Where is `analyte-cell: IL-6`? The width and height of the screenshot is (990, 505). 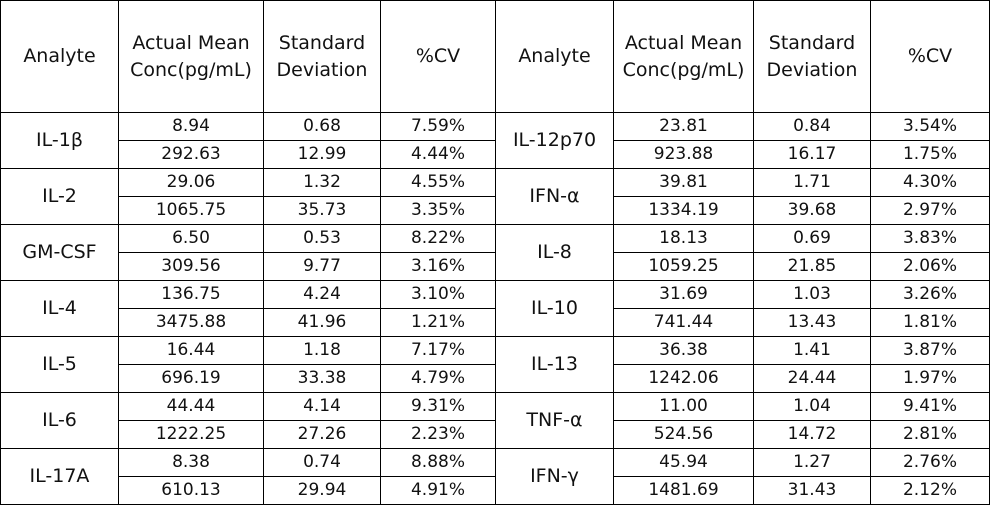
analyte-cell: IL-6 is located at coordinates (59, 420).